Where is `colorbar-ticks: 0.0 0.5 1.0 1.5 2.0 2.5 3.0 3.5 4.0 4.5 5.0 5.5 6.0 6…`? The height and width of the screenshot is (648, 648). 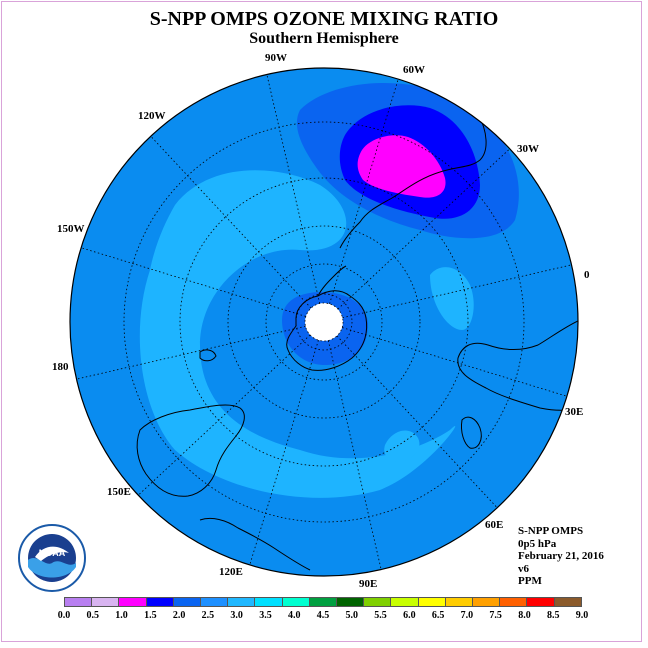
colorbar-ticks: 0.0 0.5 1.0 1.5 2.0 2.5 3.0 3.5 4.0 4.5 5.0 5.5 6.0 6… is located at coordinates (323, 617).